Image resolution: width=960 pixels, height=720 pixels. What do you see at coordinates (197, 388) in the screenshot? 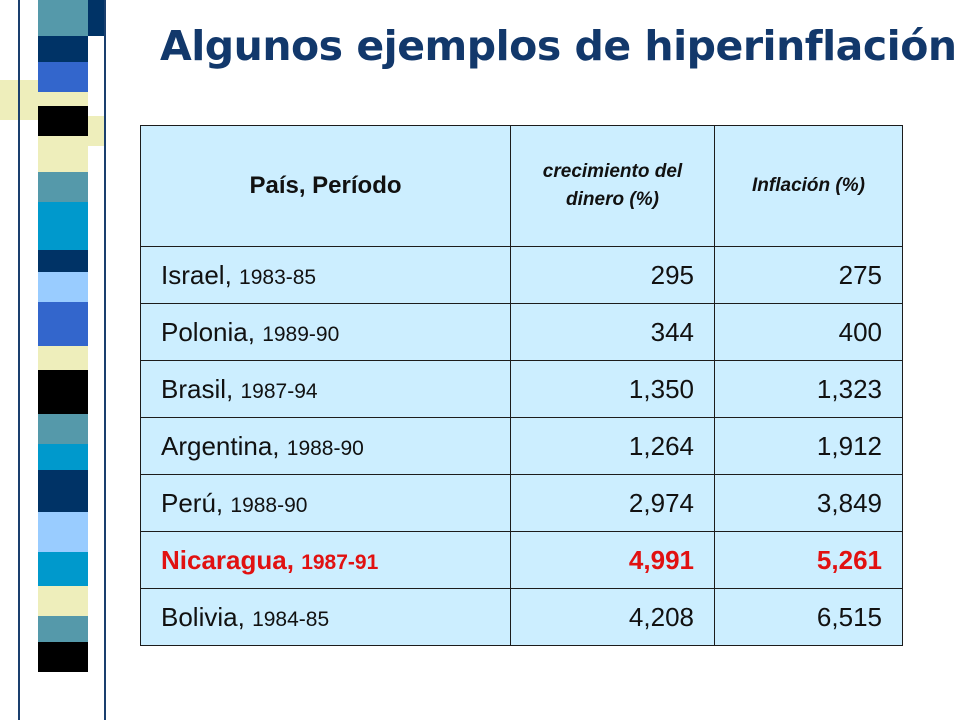
I see `country-name: Brasil,` at bounding box center [197, 388].